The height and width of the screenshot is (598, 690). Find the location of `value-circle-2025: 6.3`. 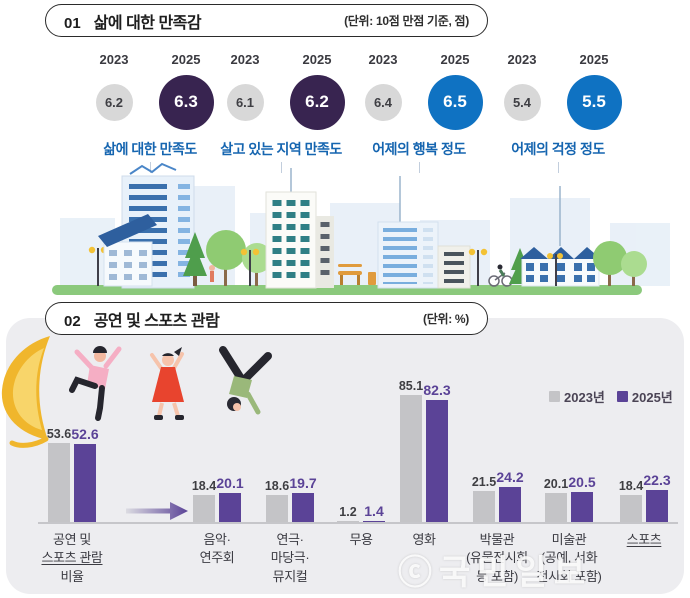

value-circle-2025: 6.3 is located at coordinates (186, 102).